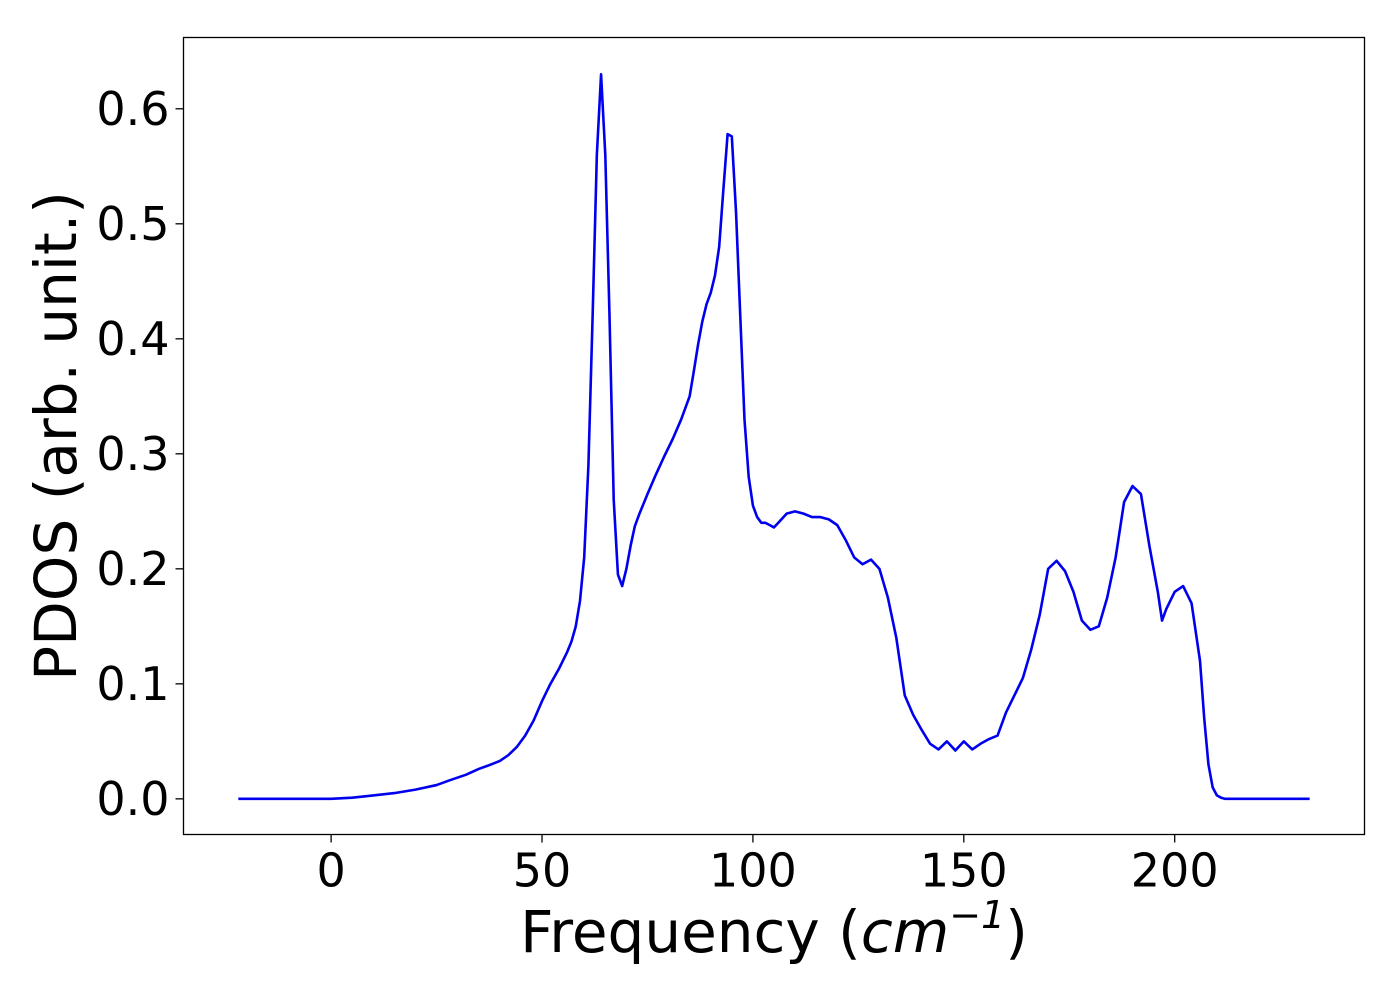  Describe the element at coordinates (690, 932) in the screenshot. I see `x-axis-label-prefix: Frequency (` at that location.